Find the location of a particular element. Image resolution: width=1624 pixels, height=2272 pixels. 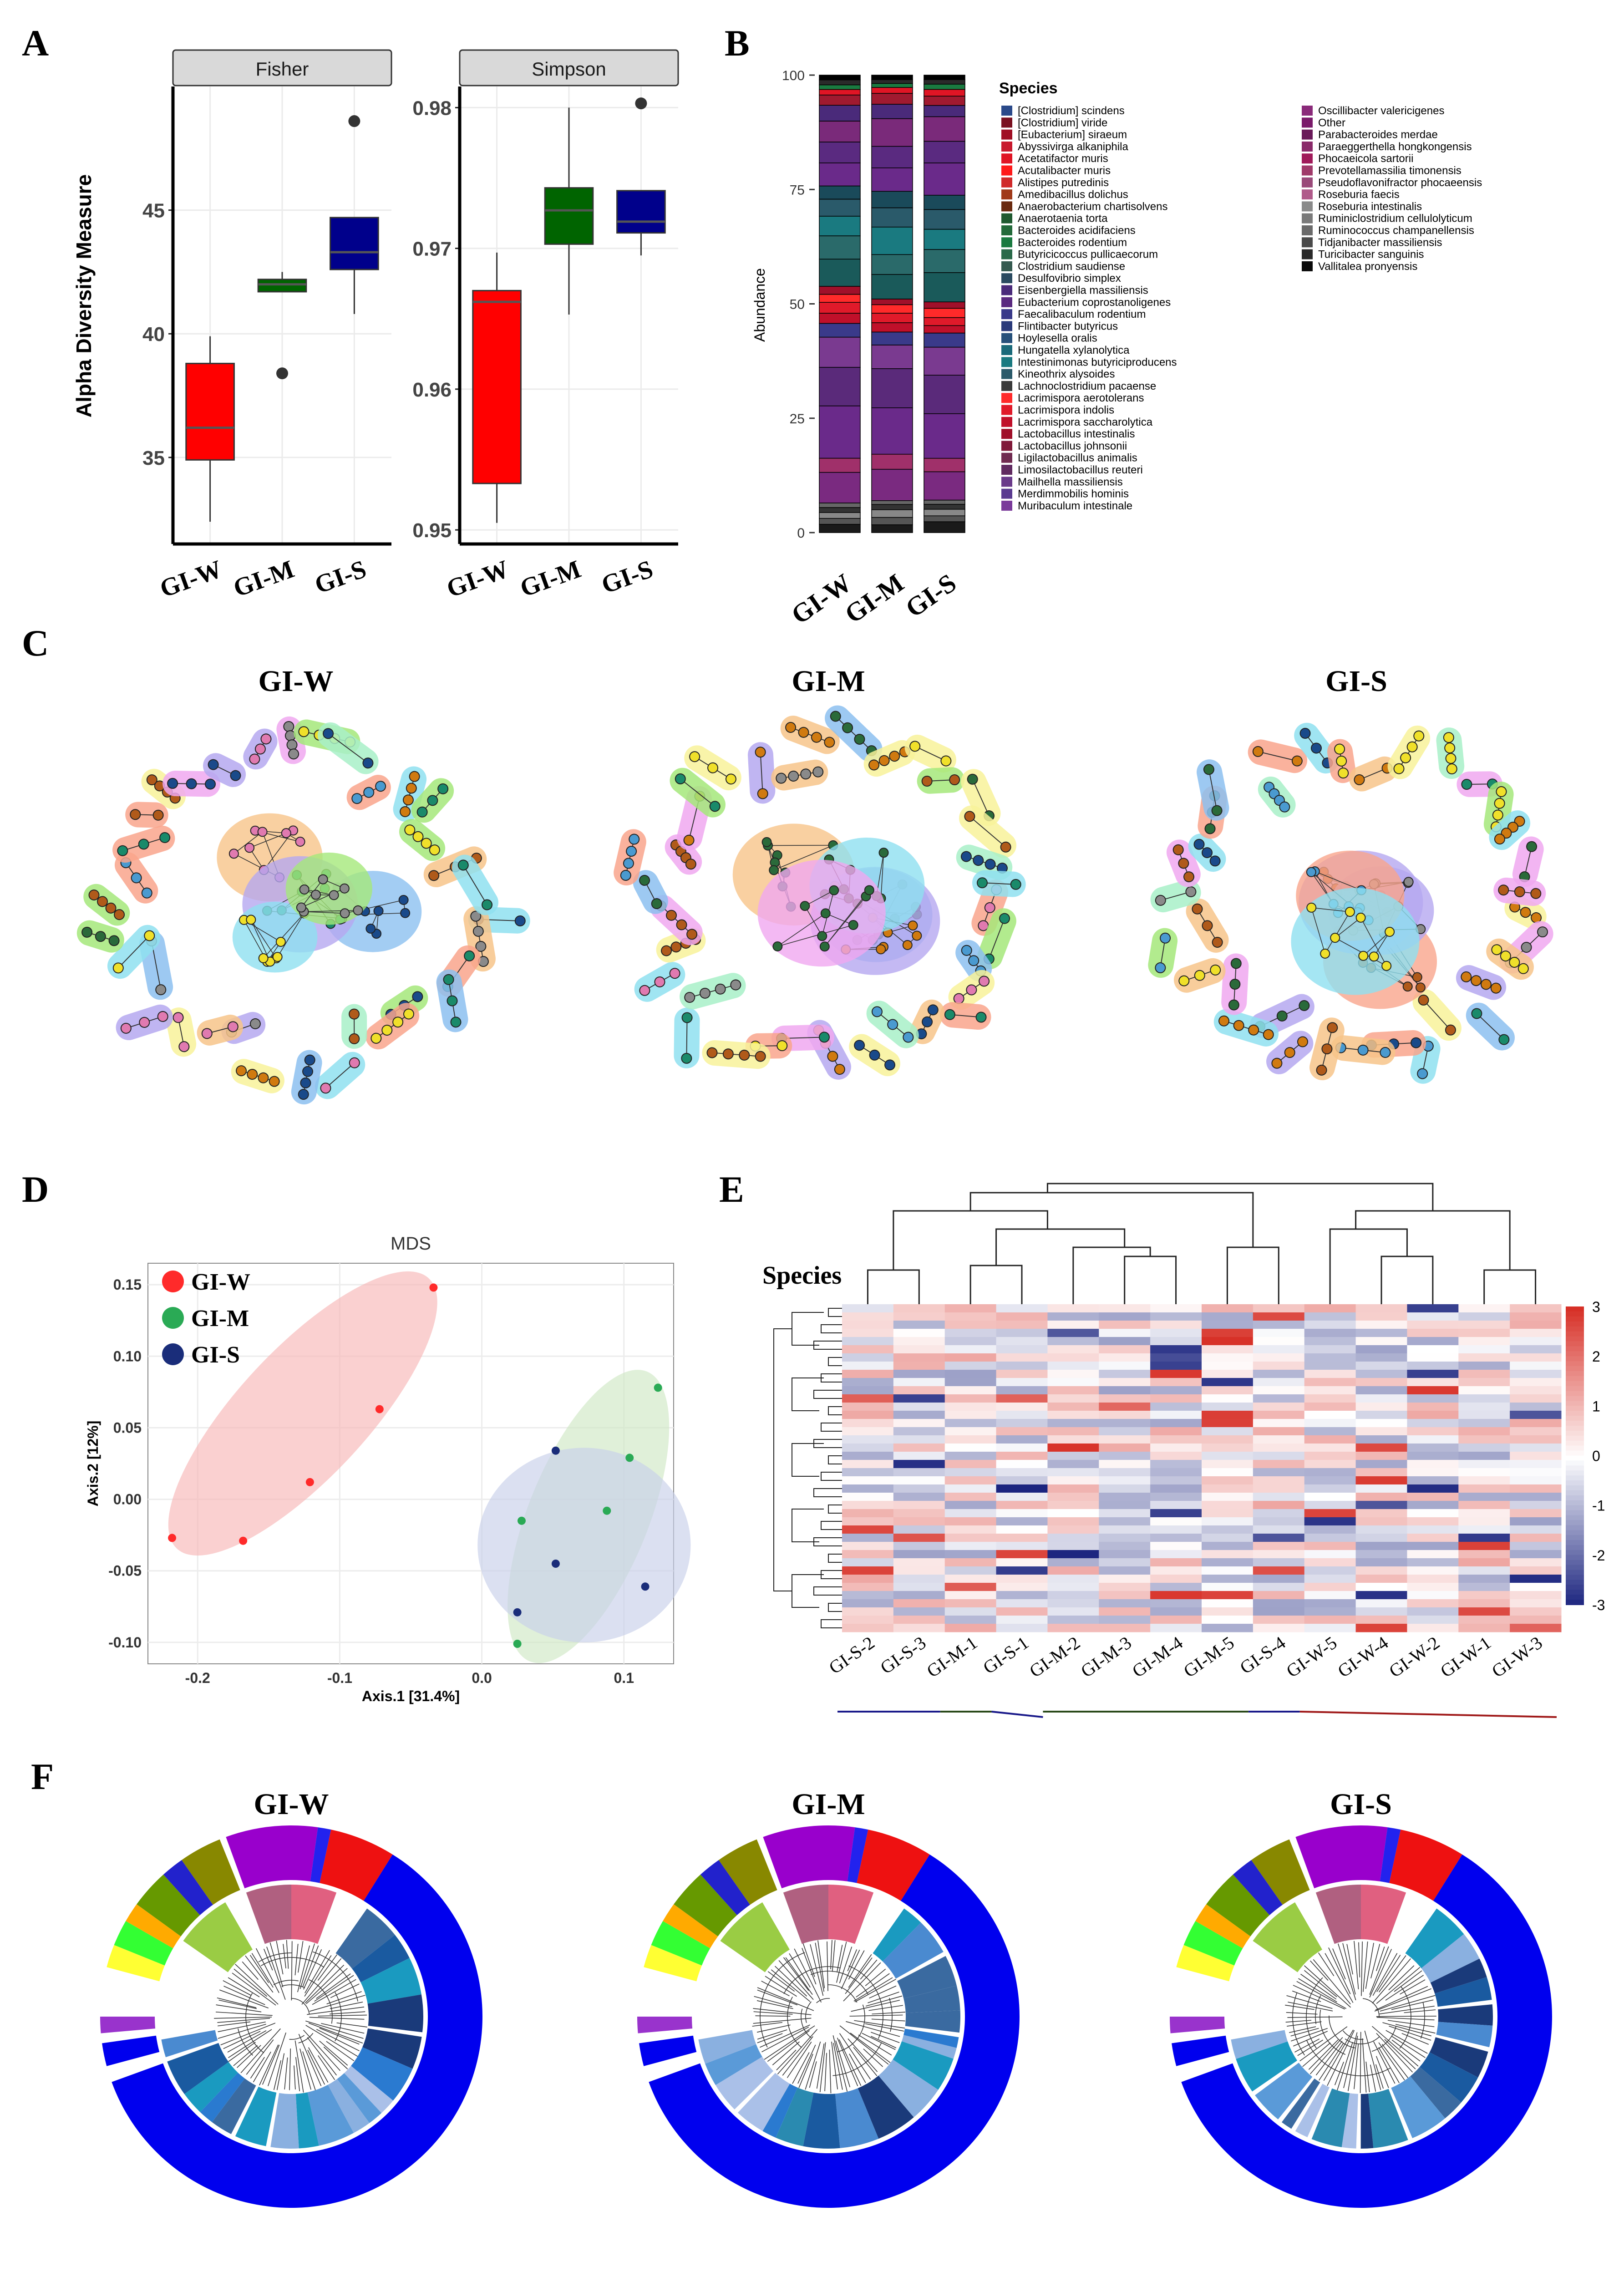

tree-title: GI-M is located at coordinates (828, 1805).